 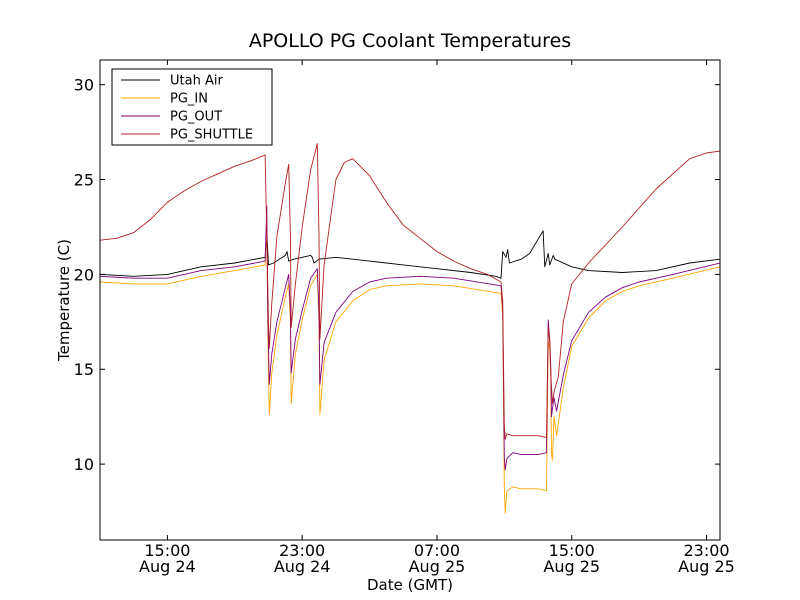 What do you see at coordinates (84, 464) in the screenshot?
I see `y-tick-label: 10` at bounding box center [84, 464].